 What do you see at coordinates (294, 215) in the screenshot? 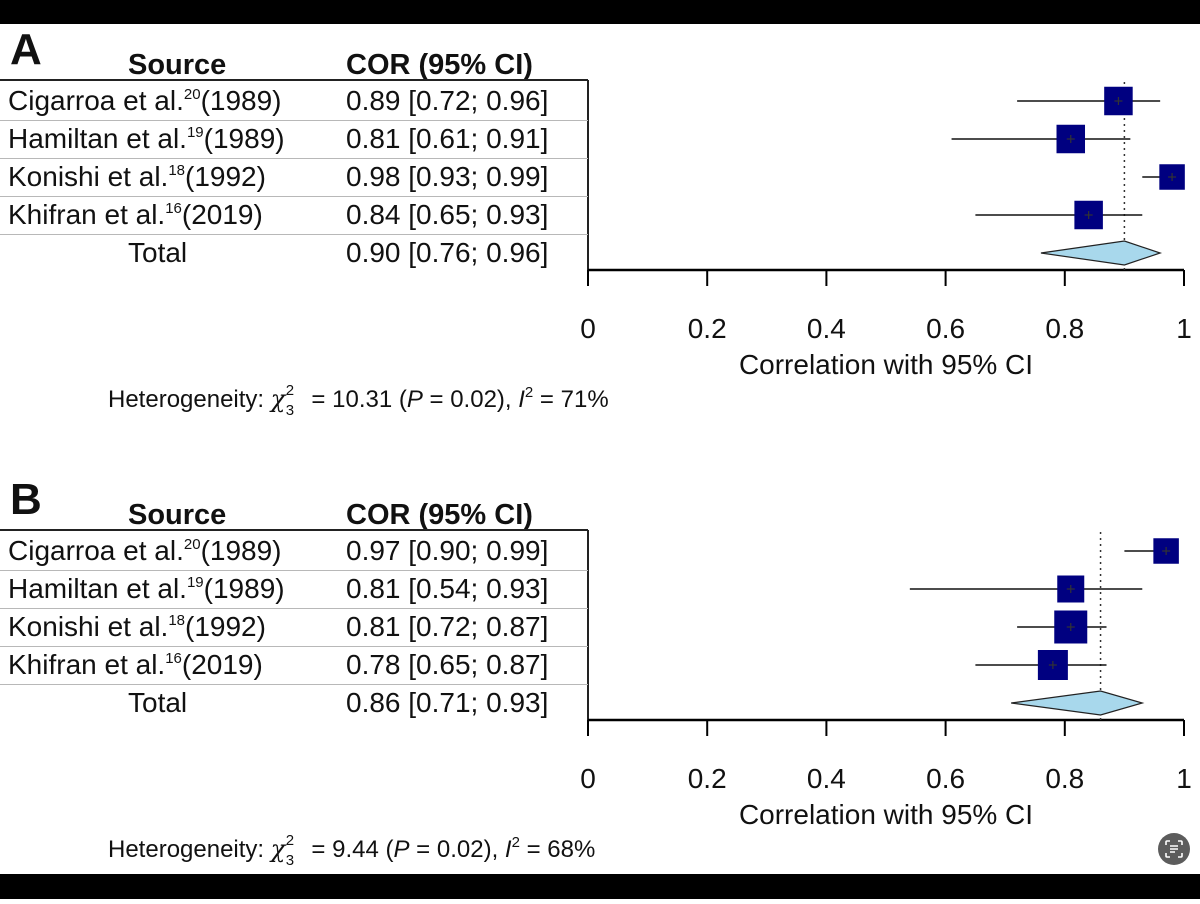
I see `study-row: Khifran et al.16(2019) 0.84 [0.65; 0.93]` at bounding box center [294, 215].